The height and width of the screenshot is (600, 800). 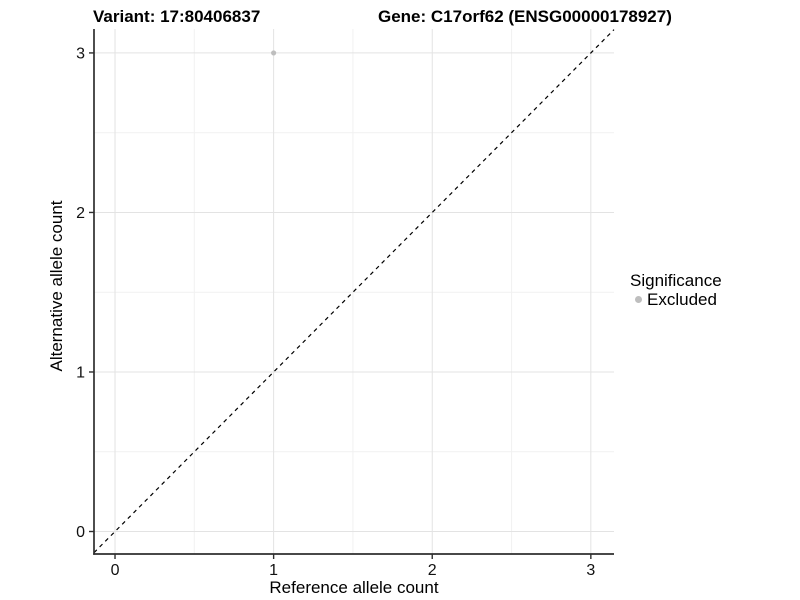 What do you see at coordinates (80, 53) in the screenshot?
I see `y-tick-label: 3` at bounding box center [80, 53].